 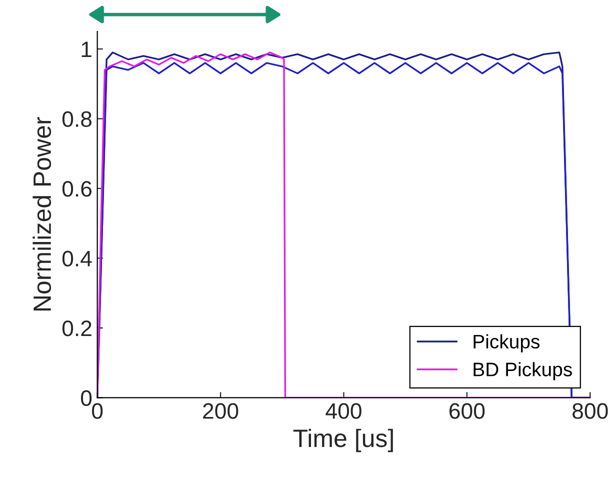 I want to click on x-tick-label: 200, so click(x=220, y=411).